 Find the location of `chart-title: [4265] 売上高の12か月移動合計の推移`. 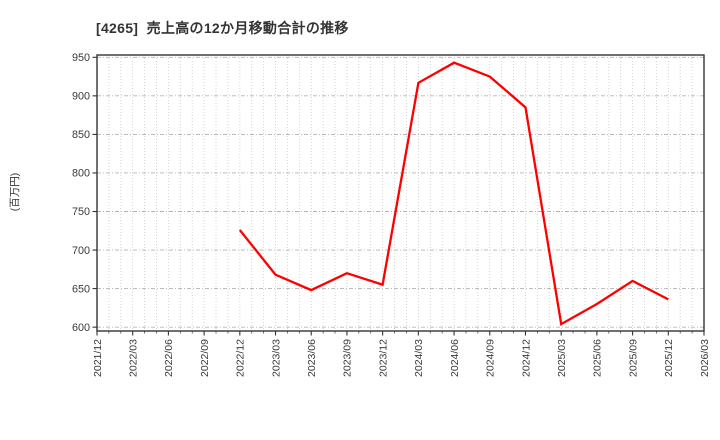

chart-title: [4265] 売上高の12か月移動合計の推移 is located at coordinates (222, 28).